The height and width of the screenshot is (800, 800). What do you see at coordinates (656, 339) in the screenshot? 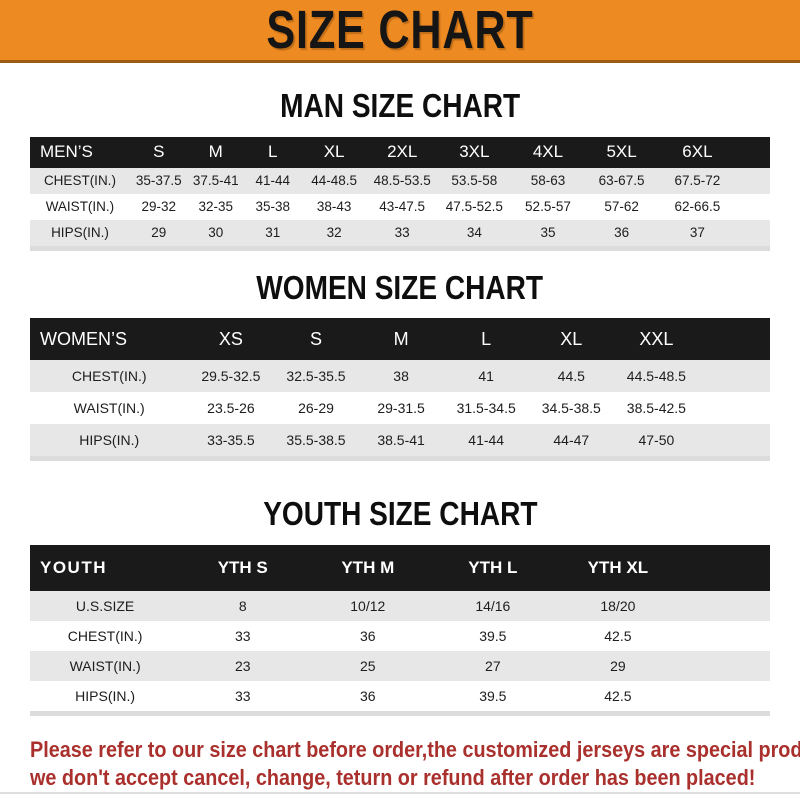
I see `size-column-header: XXL` at bounding box center [656, 339].